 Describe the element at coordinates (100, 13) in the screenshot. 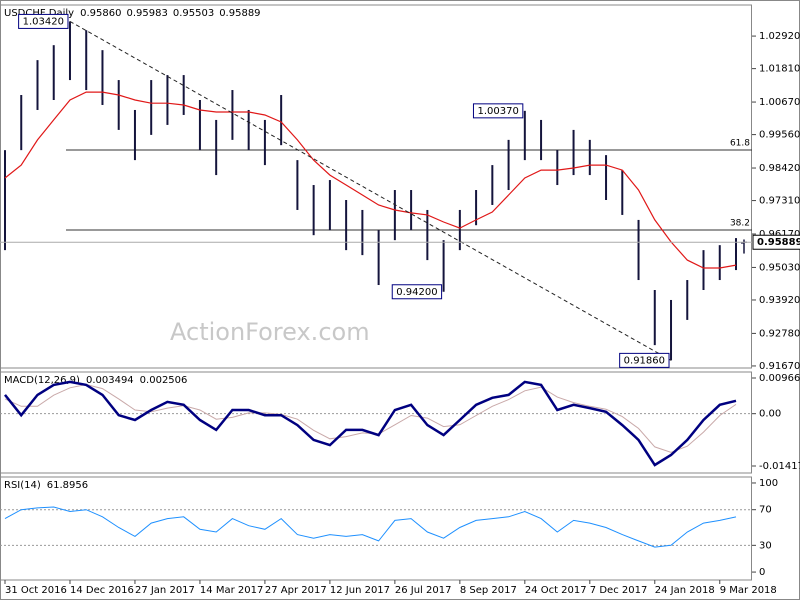

I see `quote-value: 0.95860` at that location.